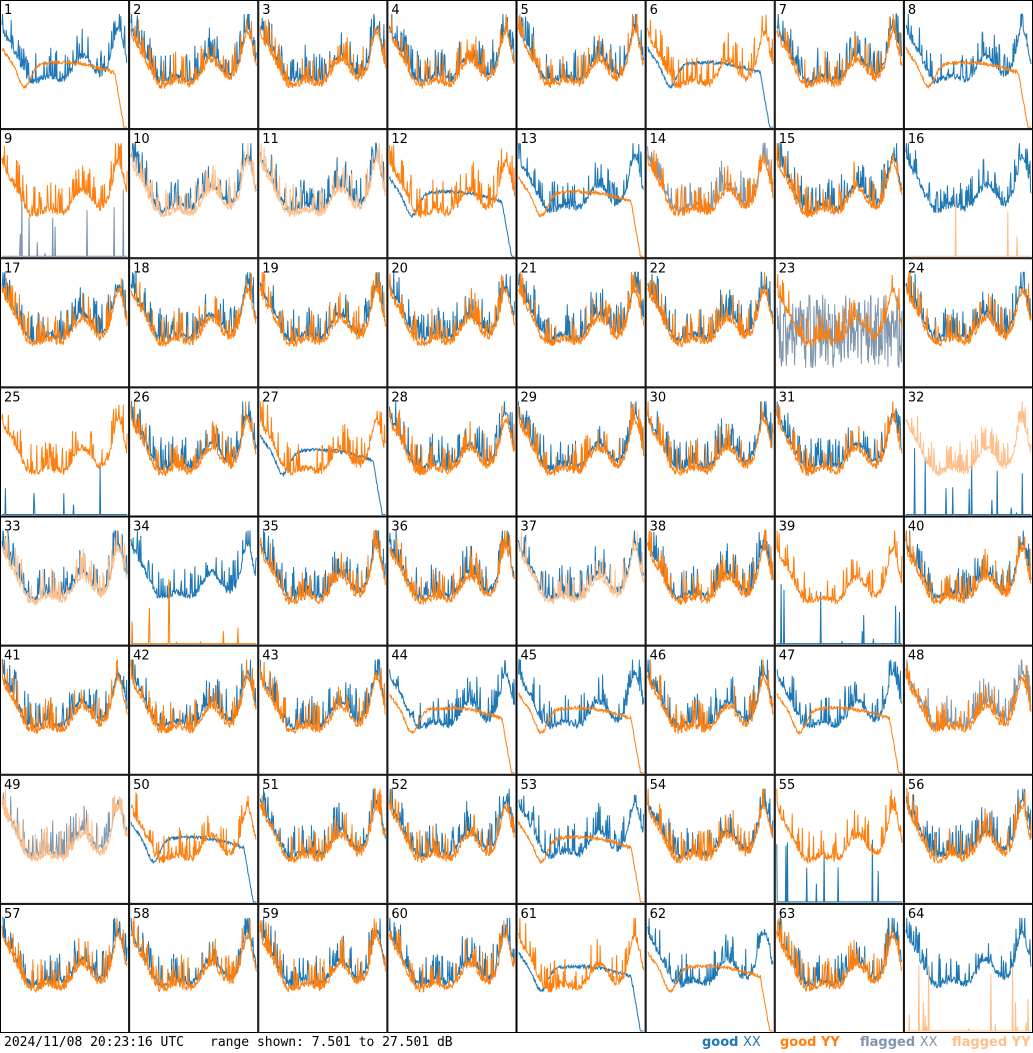 The image size is (1033, 1053). Describe the element at coordinates (399, 397) in the screenshot. I see `panel-label: 28` at that location.